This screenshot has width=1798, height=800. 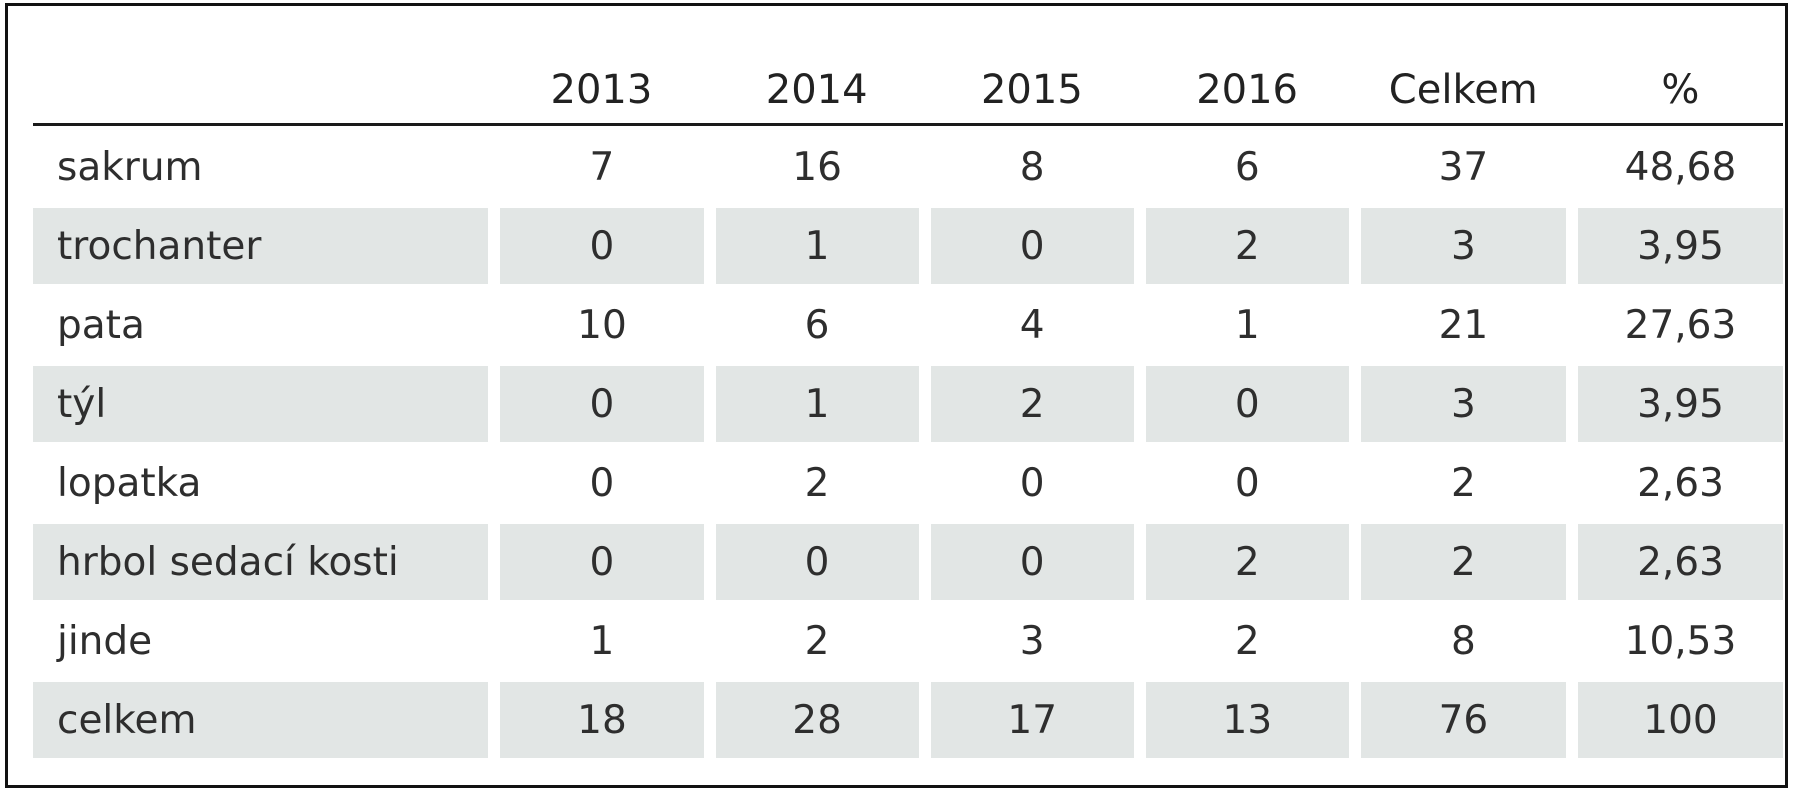 What do you see at coordinates (1680, 720) in the screenshot?
I see `cell-percent: 100` at bounding box center [1680, 720].